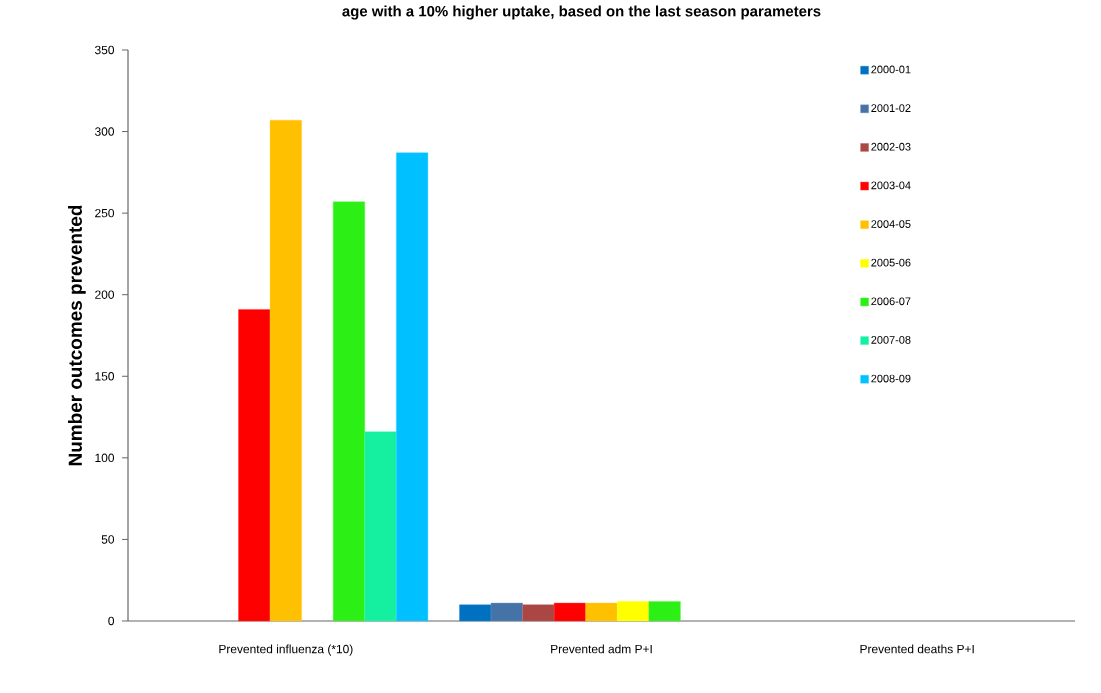  I want to click on x-tick-label: Prevented adm P+I, so click(601, 649).